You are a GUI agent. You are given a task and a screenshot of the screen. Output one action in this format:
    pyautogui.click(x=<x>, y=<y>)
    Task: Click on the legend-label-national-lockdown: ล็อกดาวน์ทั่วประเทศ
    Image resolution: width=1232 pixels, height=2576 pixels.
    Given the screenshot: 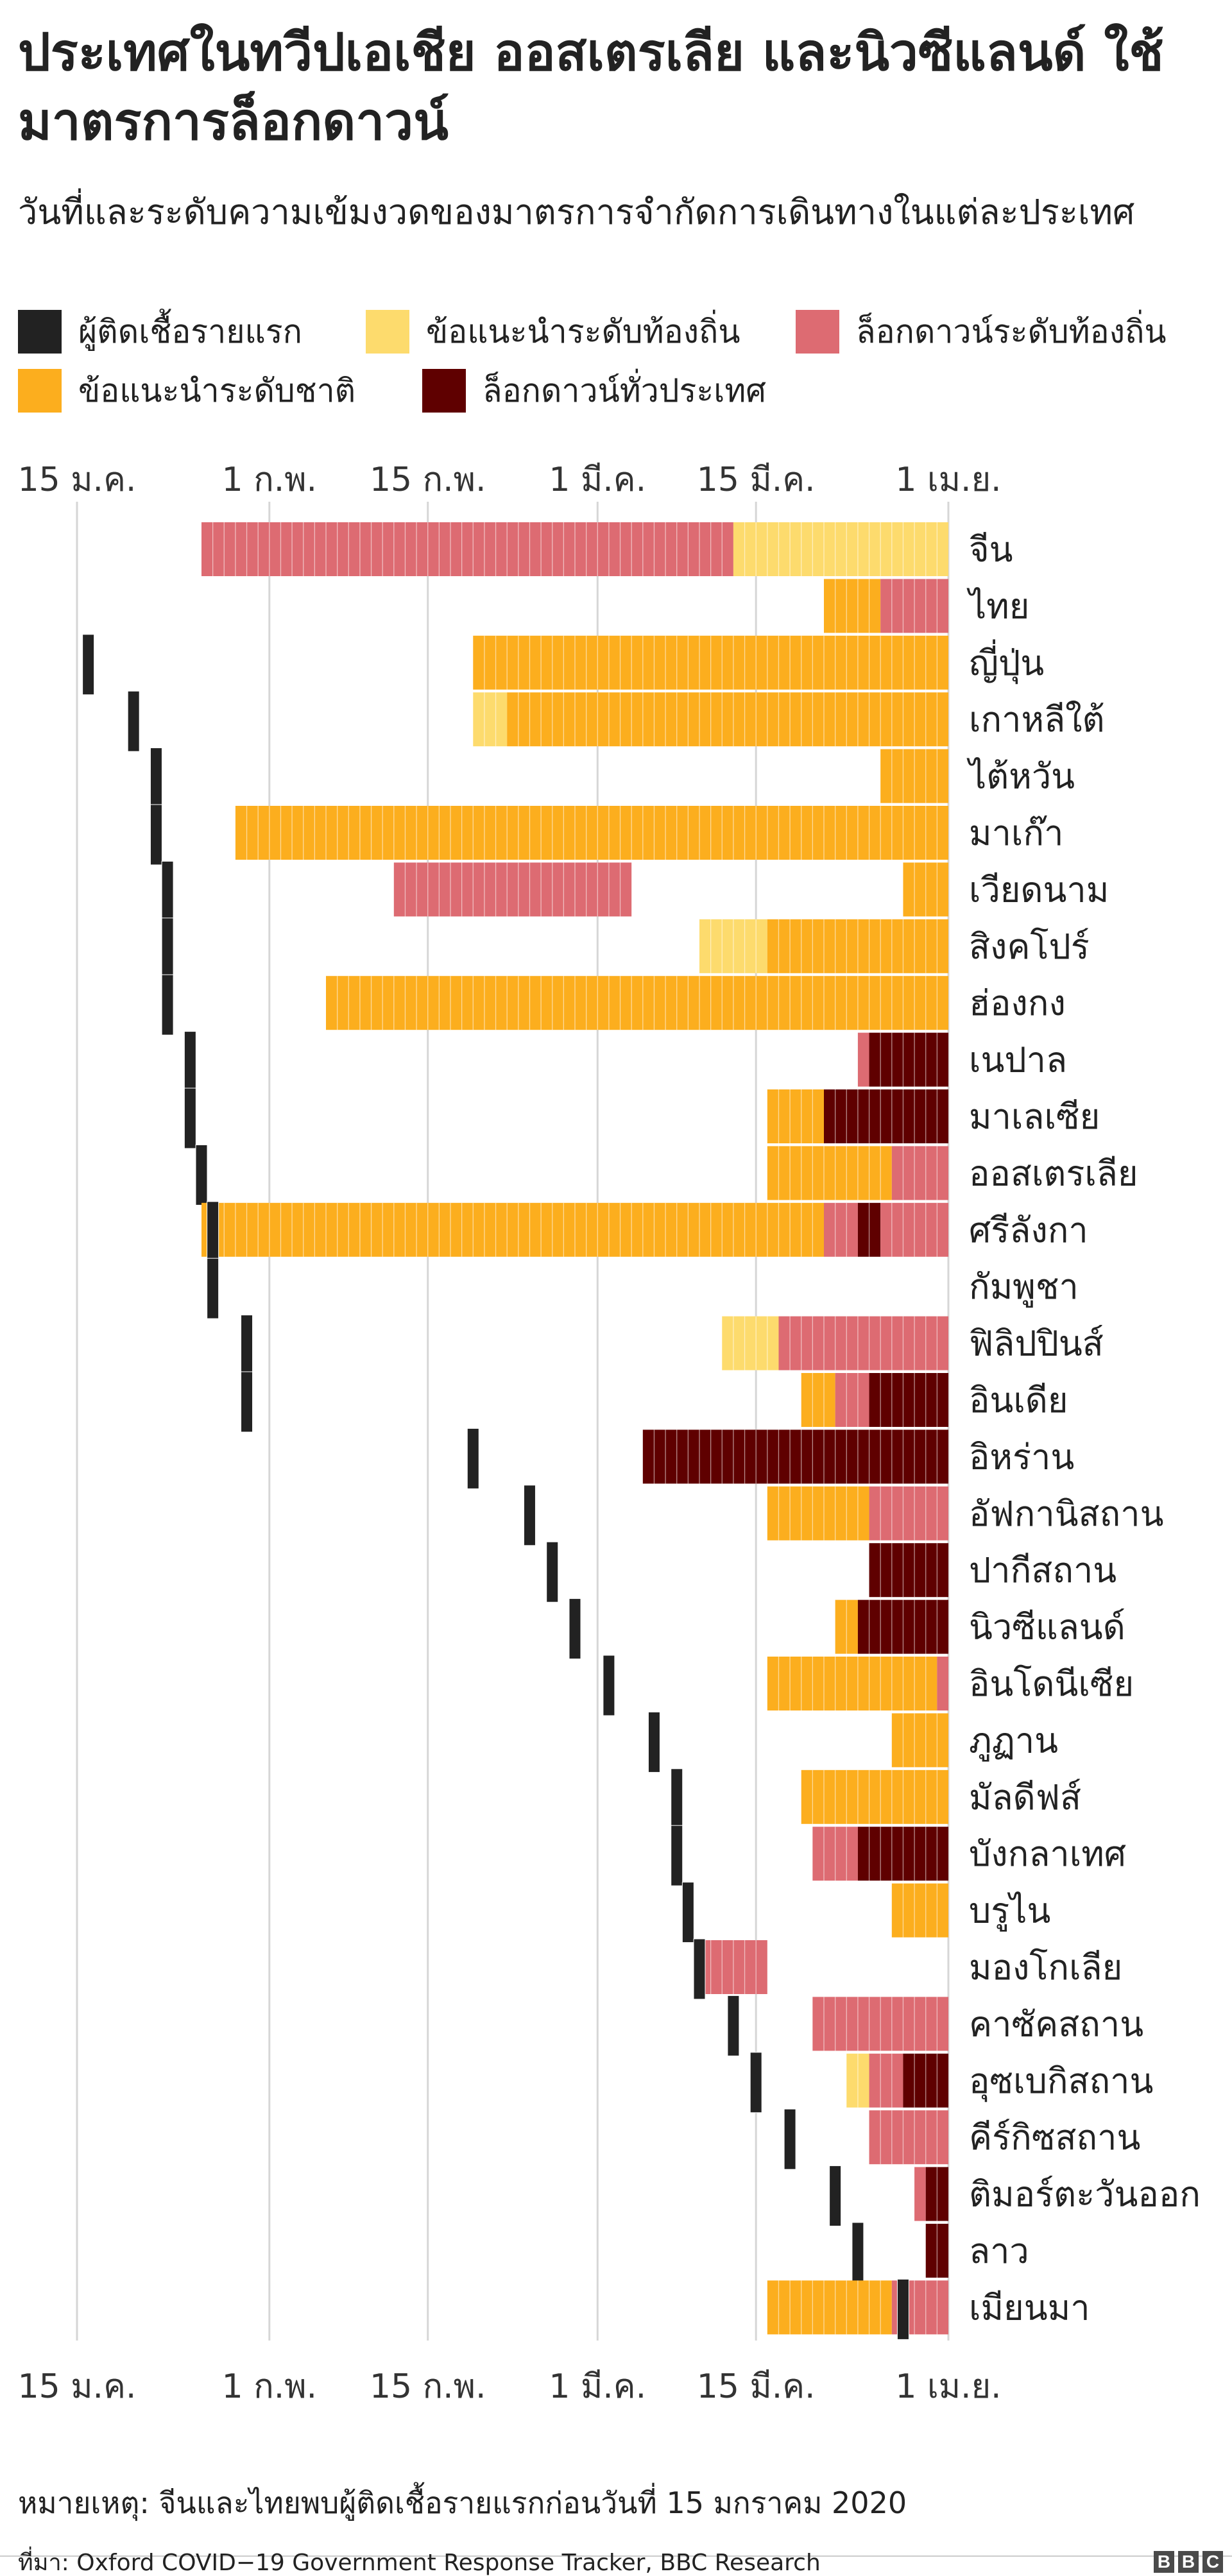 What is the action you would take?
    pyautogui.click(x=625, y=390)
    